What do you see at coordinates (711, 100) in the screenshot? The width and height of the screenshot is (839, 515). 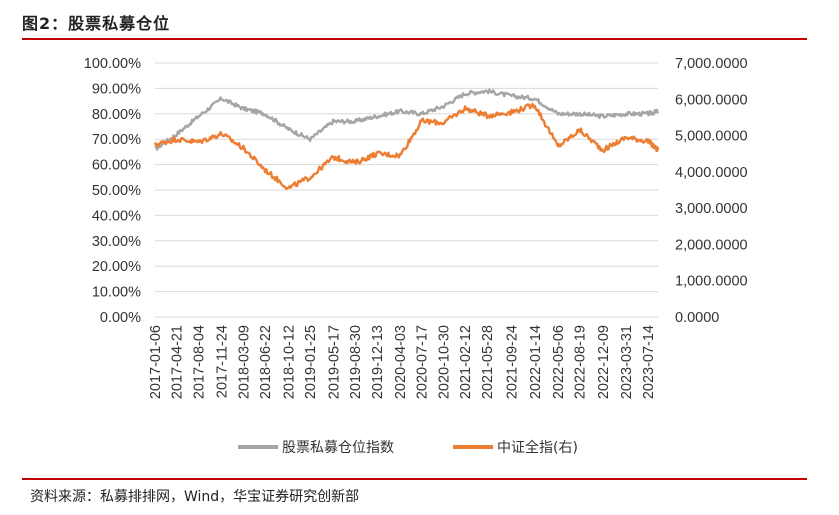 I see `y2-tick-label: 6,000.0000` at bounding box center [711, 100].